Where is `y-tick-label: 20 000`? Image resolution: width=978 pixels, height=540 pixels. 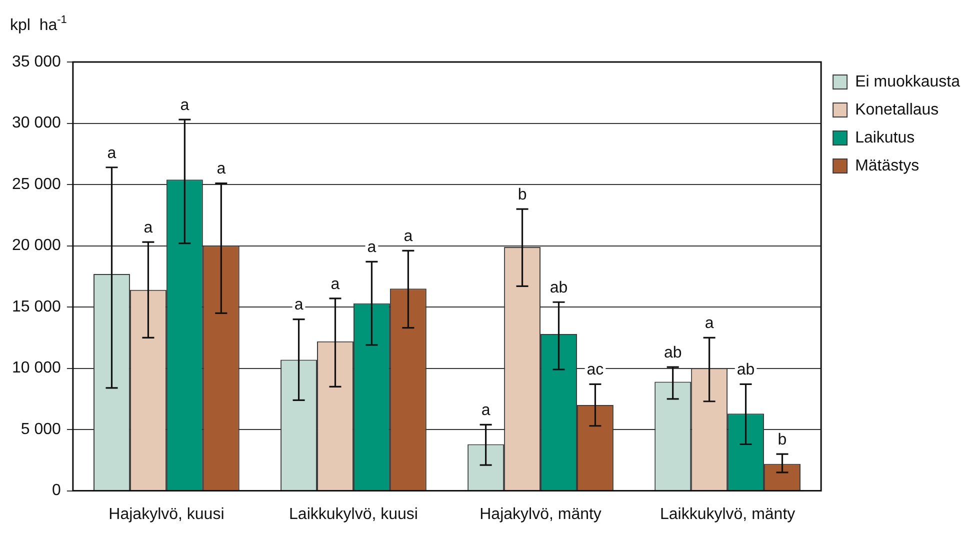 y-tick-label: 20 000 is located at coordinates (37, 245).